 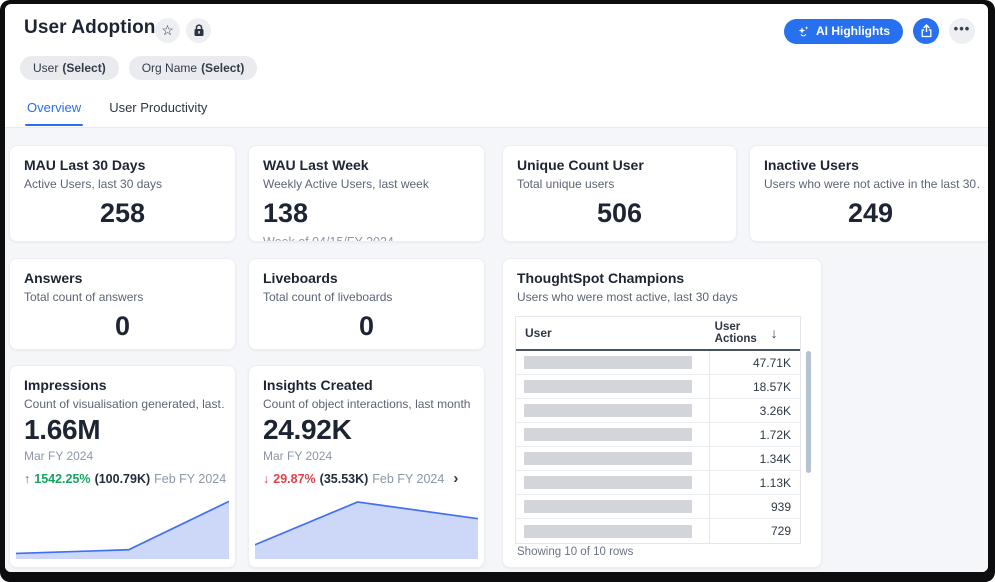 I want to click on filter-chip-org-name: Org Name (Select), so click(x=193, y=68).